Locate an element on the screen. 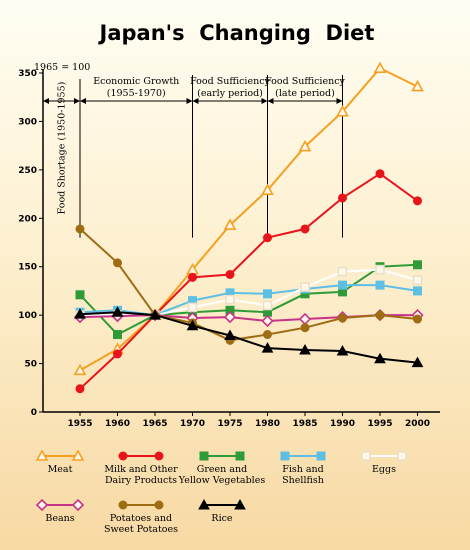 The image size is (470, 550). legend-label-potatoes: Sweet Potatoes is located at coordinates (141, 529).